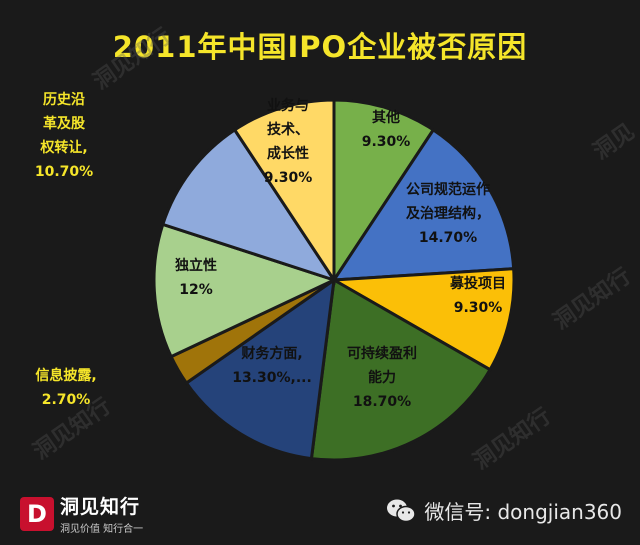  Describe the element at coordinates (382, 377) in the screenshot. I see `slice-label: 可持续盈利能力 18.70%` at that location.